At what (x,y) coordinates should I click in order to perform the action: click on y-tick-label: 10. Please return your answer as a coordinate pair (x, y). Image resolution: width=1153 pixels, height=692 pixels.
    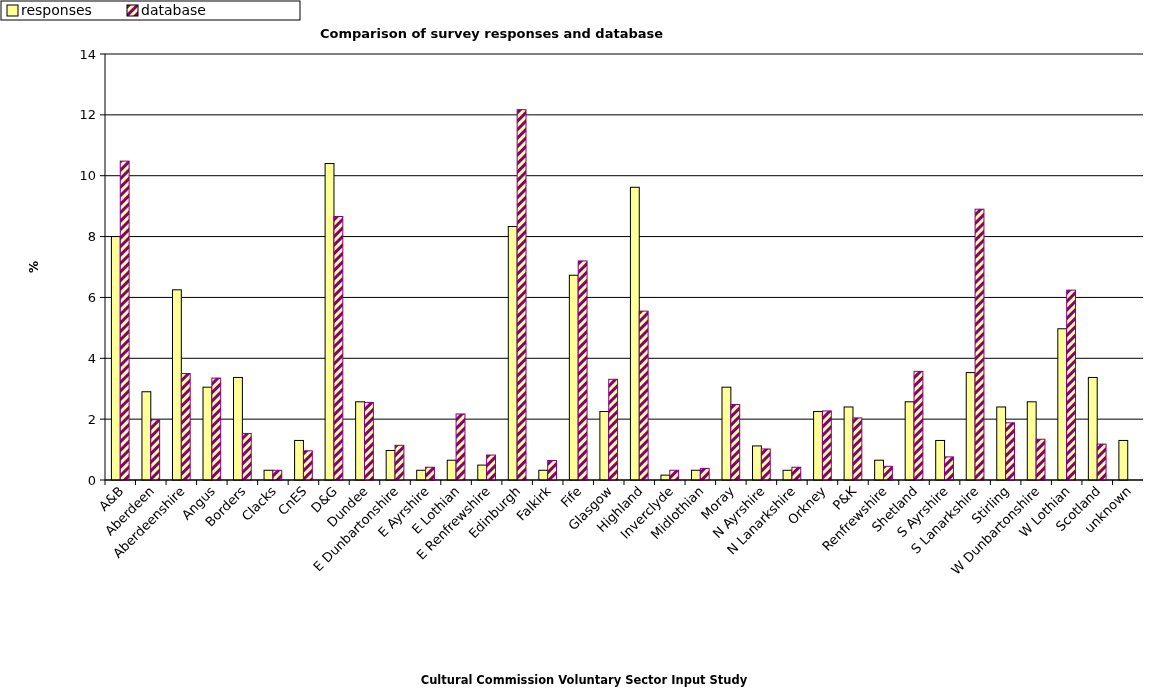
    Looking at the image, I should click on (87, 176).